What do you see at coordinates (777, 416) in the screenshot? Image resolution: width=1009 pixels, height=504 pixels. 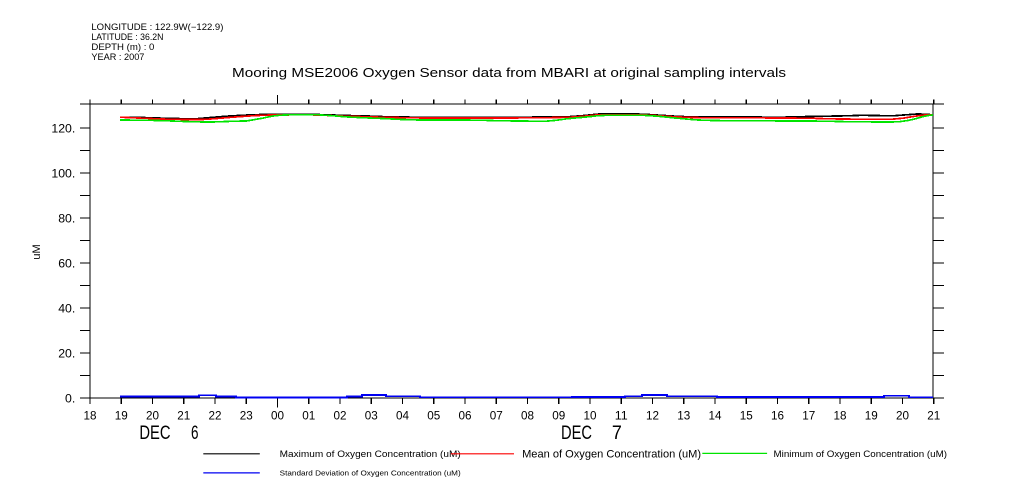 I see `svg-text: 16` at bounding box center [777, 416].